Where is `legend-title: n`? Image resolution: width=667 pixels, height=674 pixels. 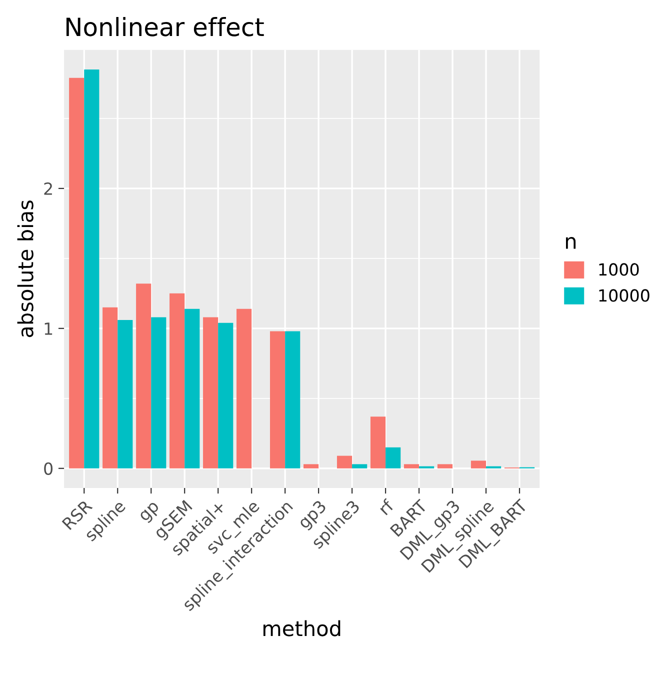 legend-title: n is located at coordinates (571, 243).